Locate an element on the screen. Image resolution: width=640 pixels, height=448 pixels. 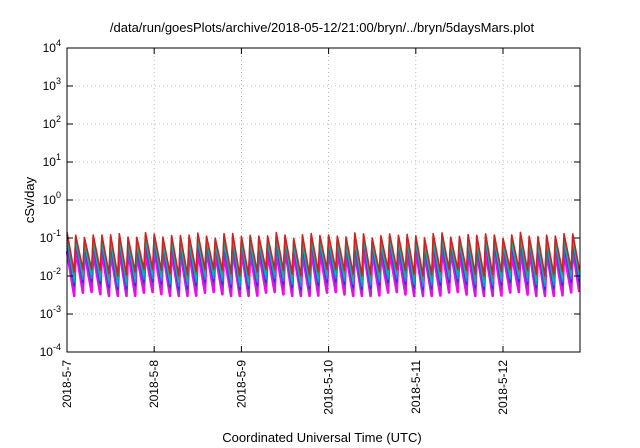
y-tick-label: 10² is located at coordinates (52, 122).